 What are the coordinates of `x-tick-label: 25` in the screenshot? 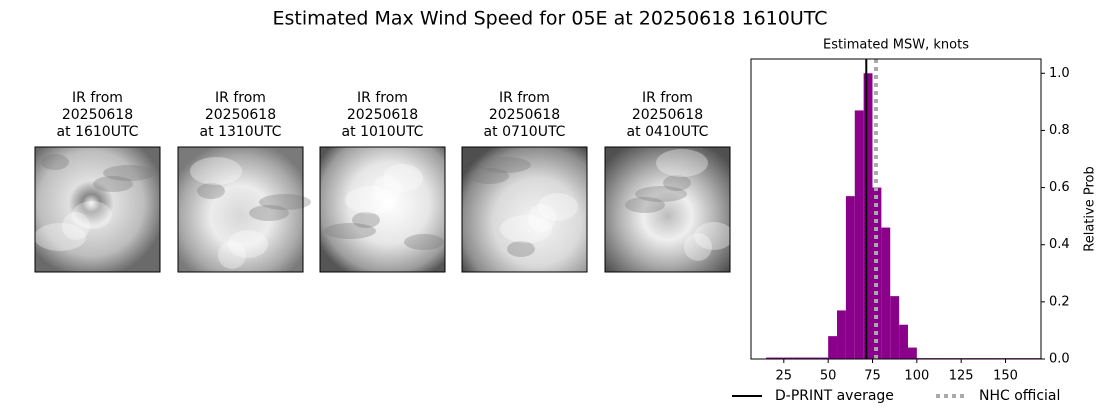 It's located at (784, 376).